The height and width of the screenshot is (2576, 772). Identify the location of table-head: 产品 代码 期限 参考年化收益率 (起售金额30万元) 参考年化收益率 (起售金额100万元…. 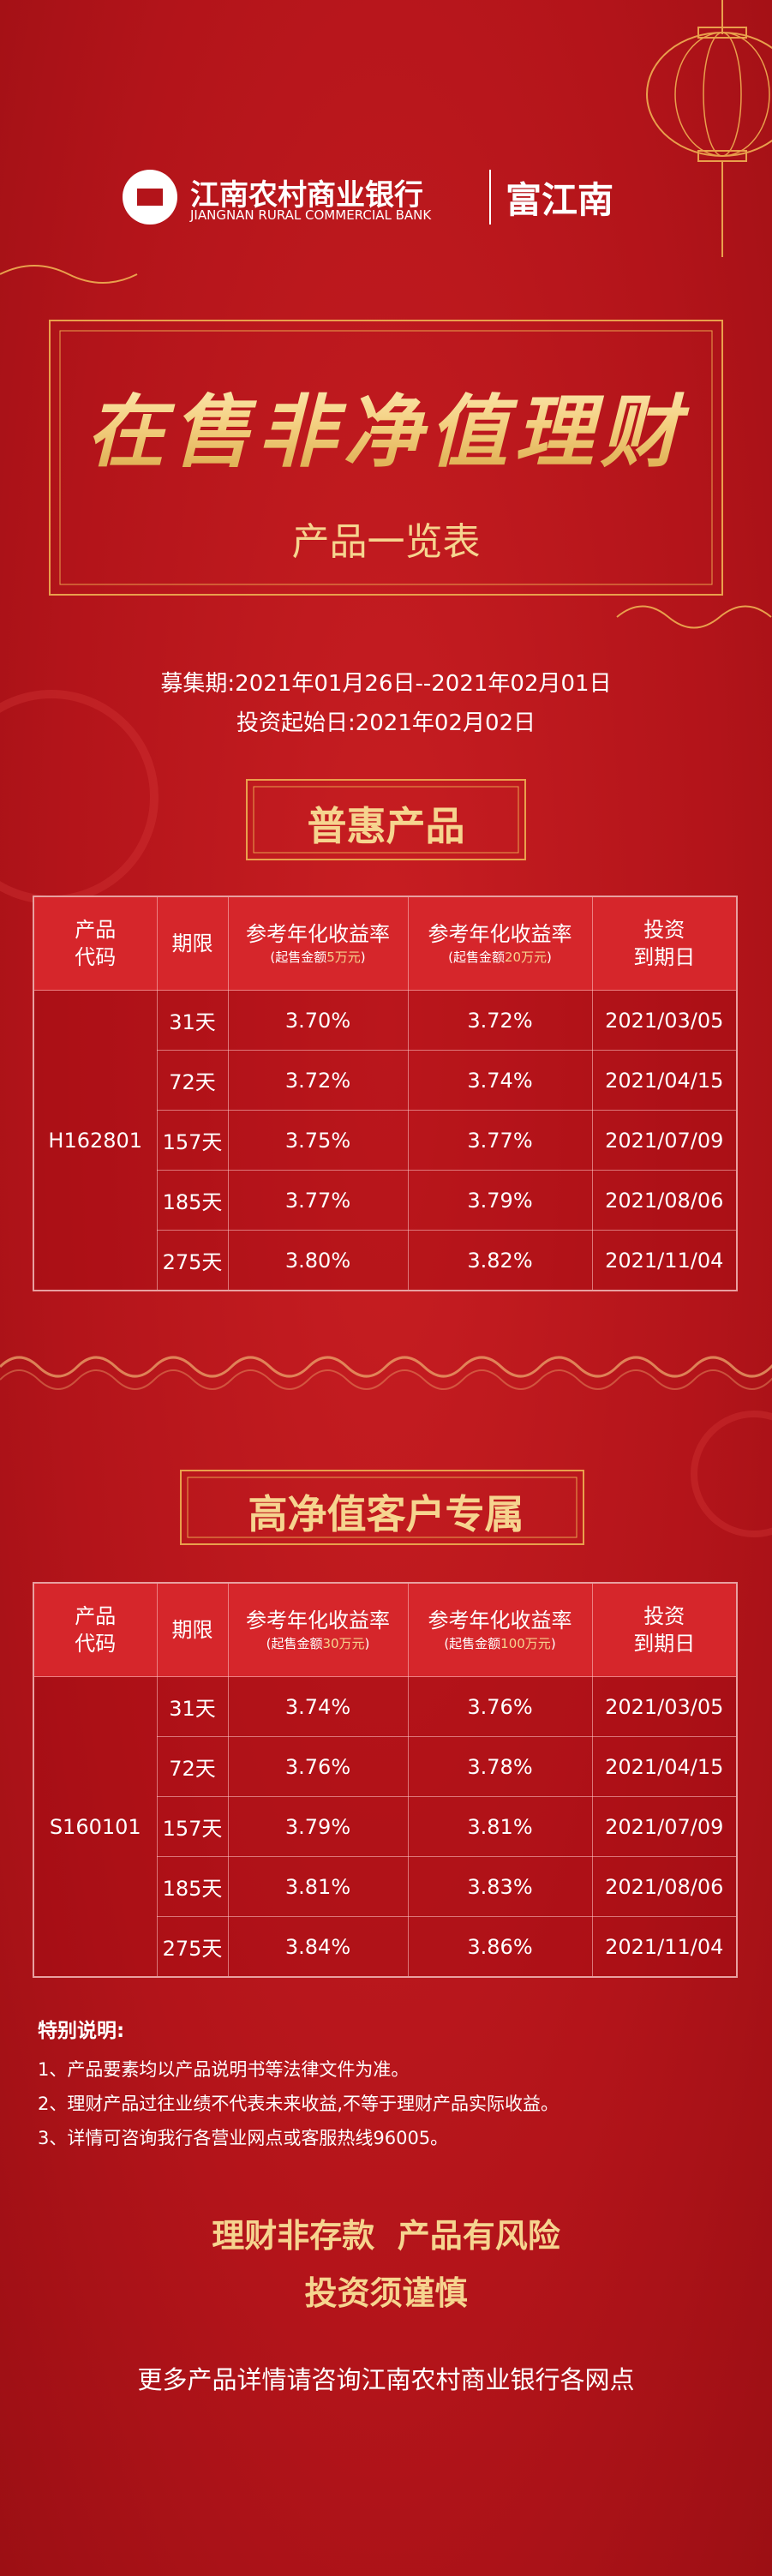
(385, 1629).